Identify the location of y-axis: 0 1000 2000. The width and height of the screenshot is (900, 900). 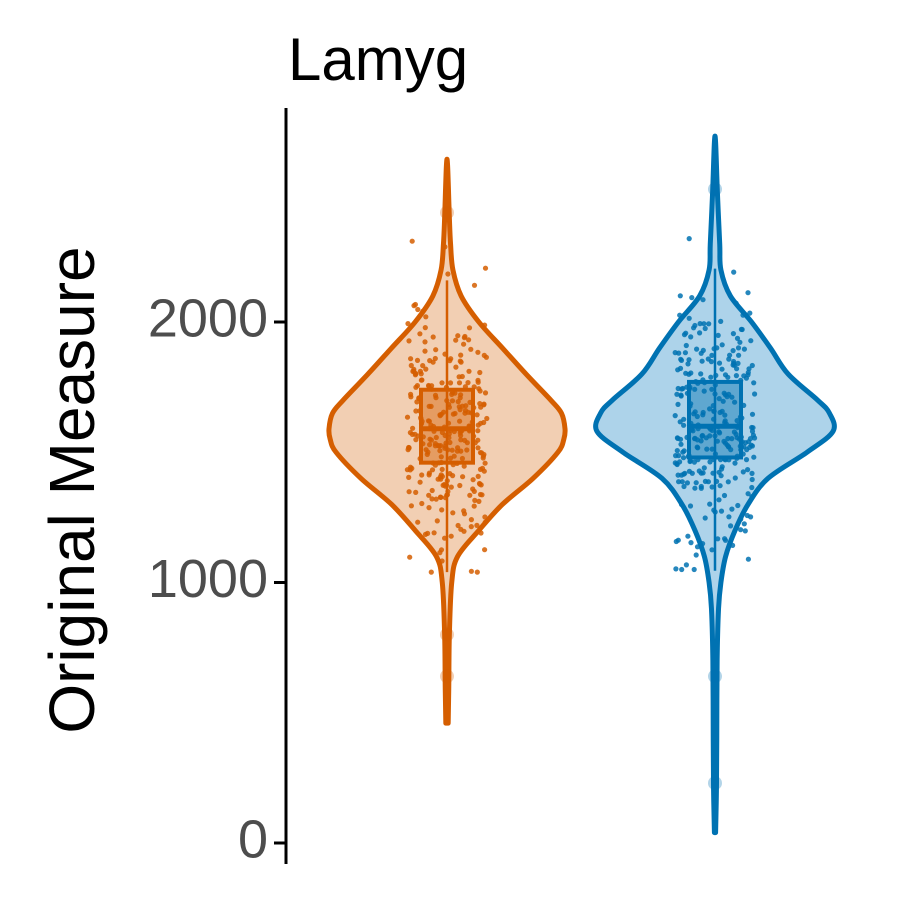
(218, 488).